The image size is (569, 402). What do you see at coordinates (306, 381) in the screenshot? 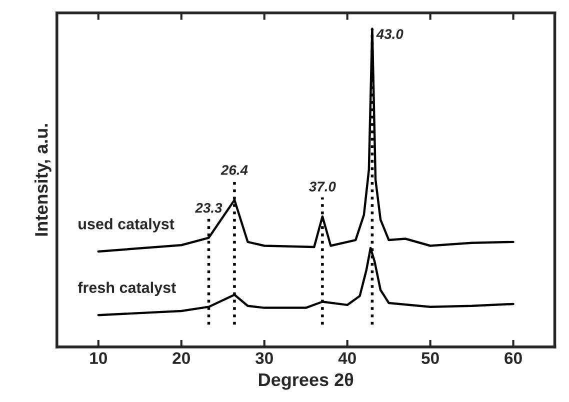
I see `x-axis-title: Degrees 2θ` at bounding box center [306, 381].